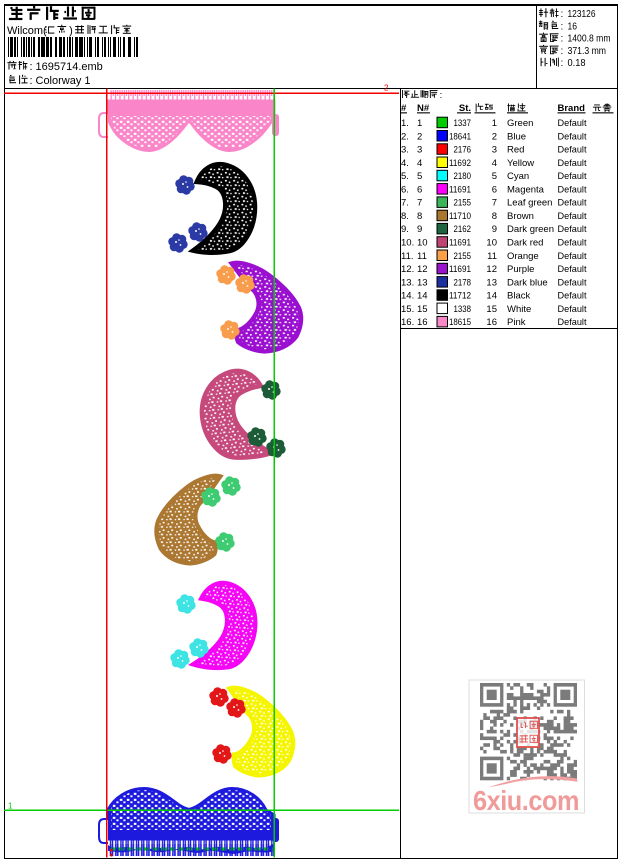 Image resolution: width=620 pixels, height=861 pixels. What do you see at coordinates (27, 31) in the screenshot?
I see `svg-text: Wilcom(` at bounding box center [27, 31].